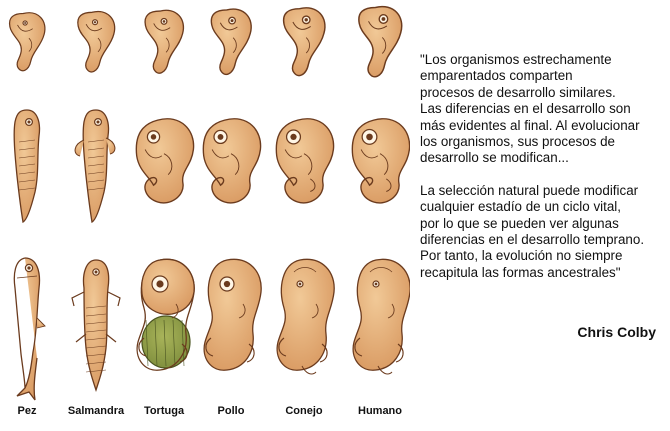  Describe the element at coordinates (96, 41) in the screenshot. I see `embryo-salmandra-early` at that location.